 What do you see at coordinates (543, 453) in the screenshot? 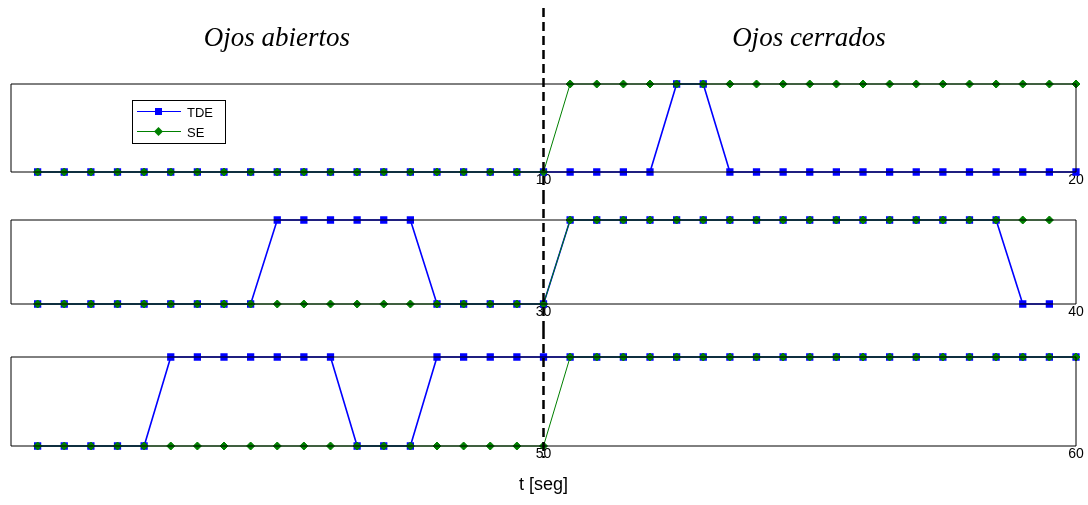
I see `x-tick-label: 50` at bounding box center [543, 453].